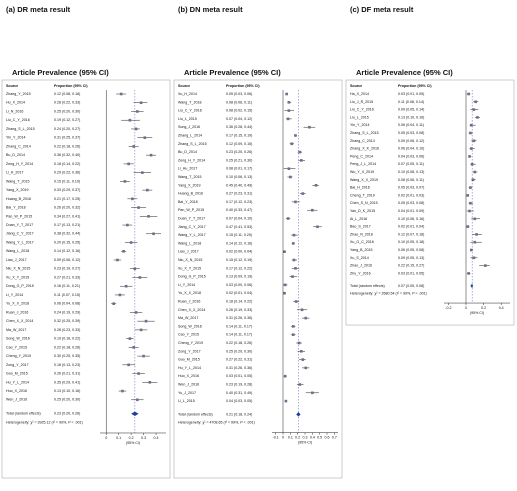  Describe the element at coordinates (67, 242) in the screenshot. I see `study-estimate: 0.20 (0.15, 0.25)` at that location.